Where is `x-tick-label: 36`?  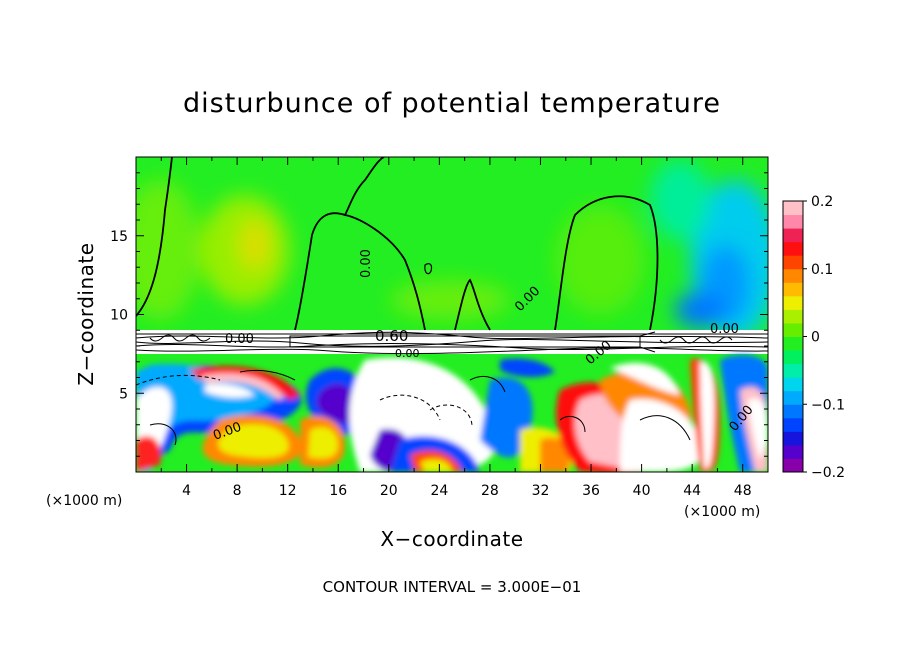 x-tick-label: 36 is located at coordinates (591, 491).